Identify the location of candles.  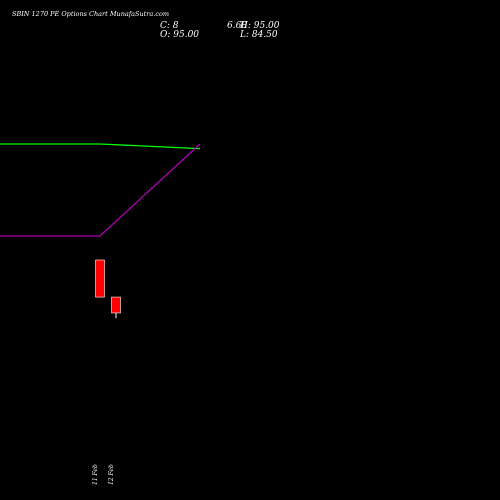
(108, 289).